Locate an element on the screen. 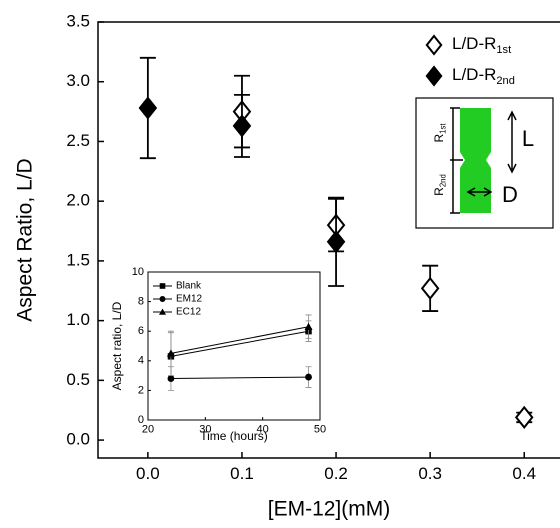  x-tick-label: 0.3 is located at coordinates (430, 473).